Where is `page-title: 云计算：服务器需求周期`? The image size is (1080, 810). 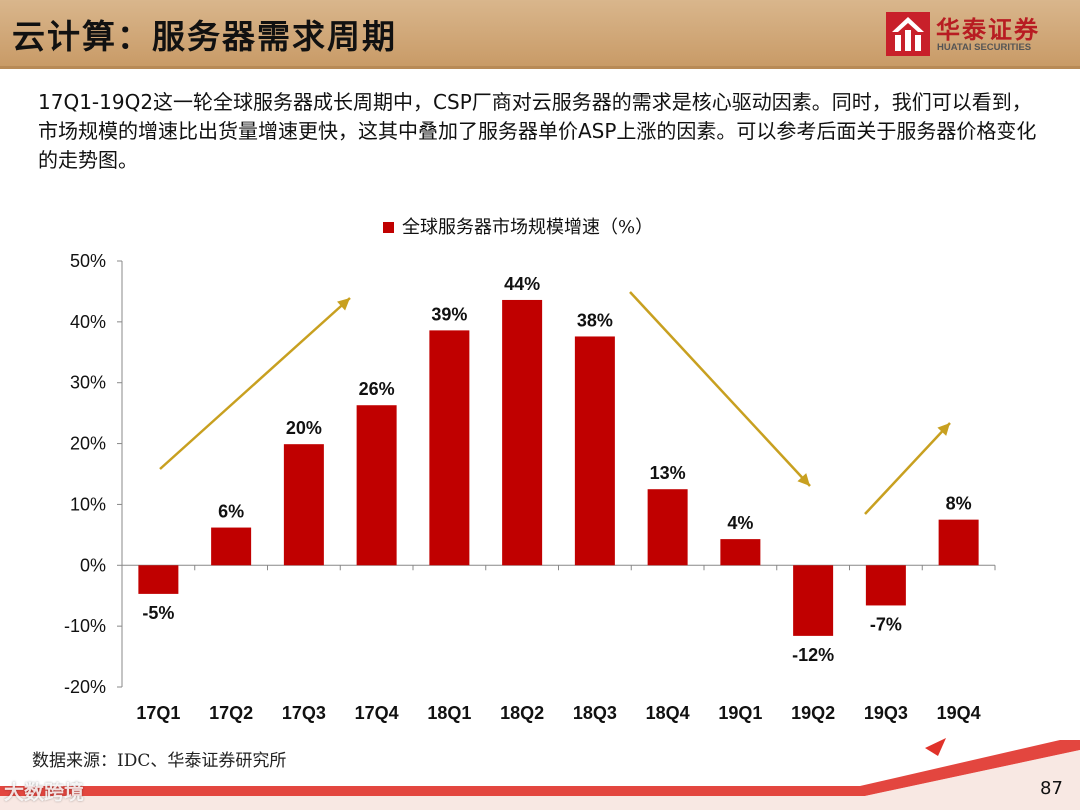
page-title: 云计算：服务器需求周期 is located at coordinates (204, 36).